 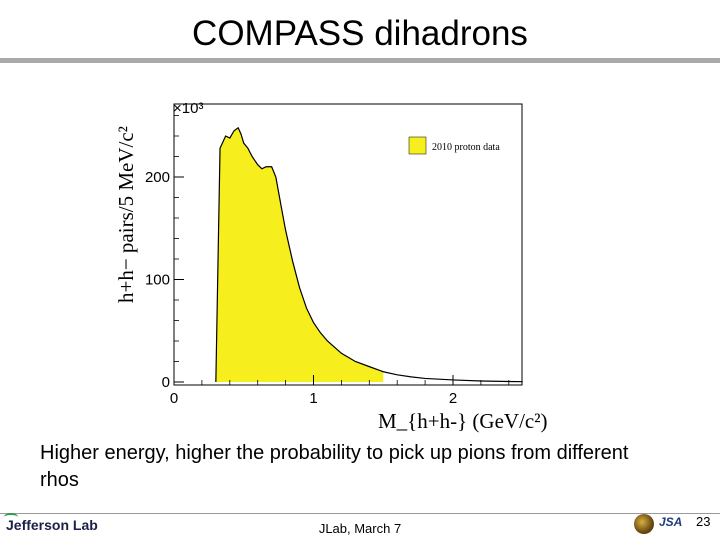 I want to click on x-axis-label: M_{h+h-} (GeV/c²), so click(x=463, y=421).